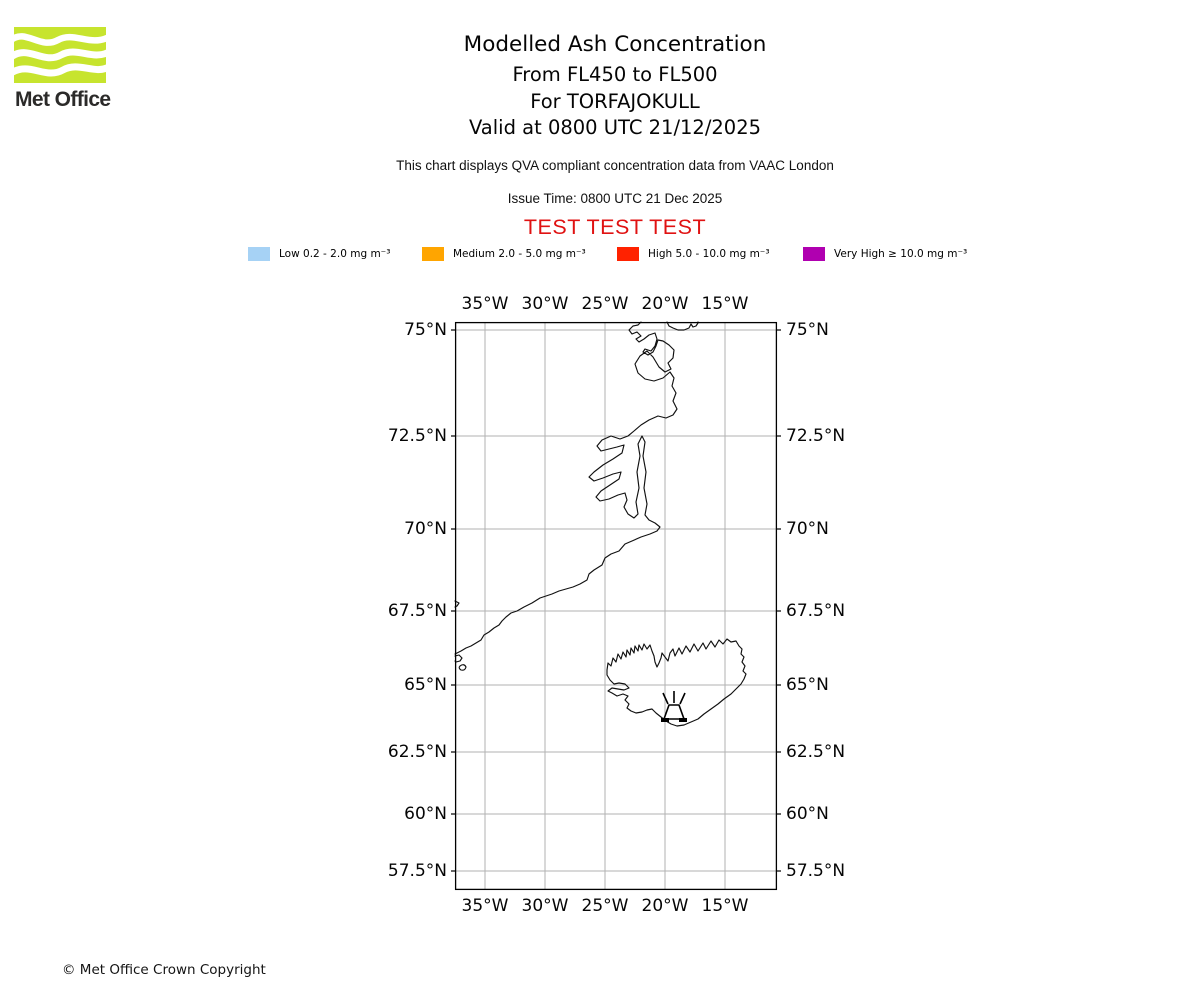 Image resolution: width=1200 pixels, height=1000 pixels. I want to click on legend-item-low: Low 0.2 - 2.0 mg m⁻³, so click(319, 253).